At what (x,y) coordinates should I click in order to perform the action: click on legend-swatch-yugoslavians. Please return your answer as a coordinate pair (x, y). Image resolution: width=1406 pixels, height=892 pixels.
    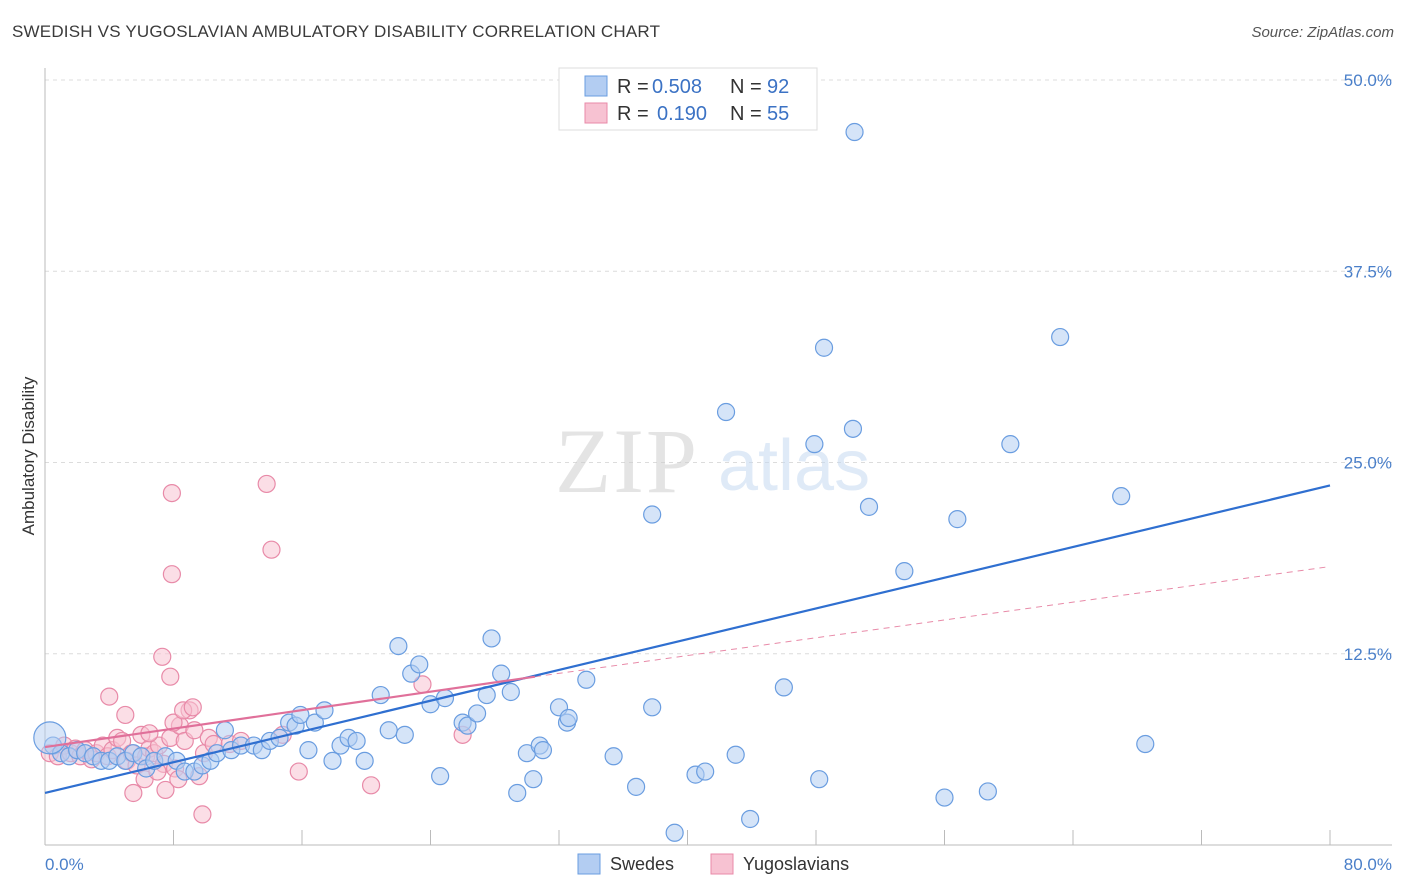
    Looking at the image, I should click on (596, 113).